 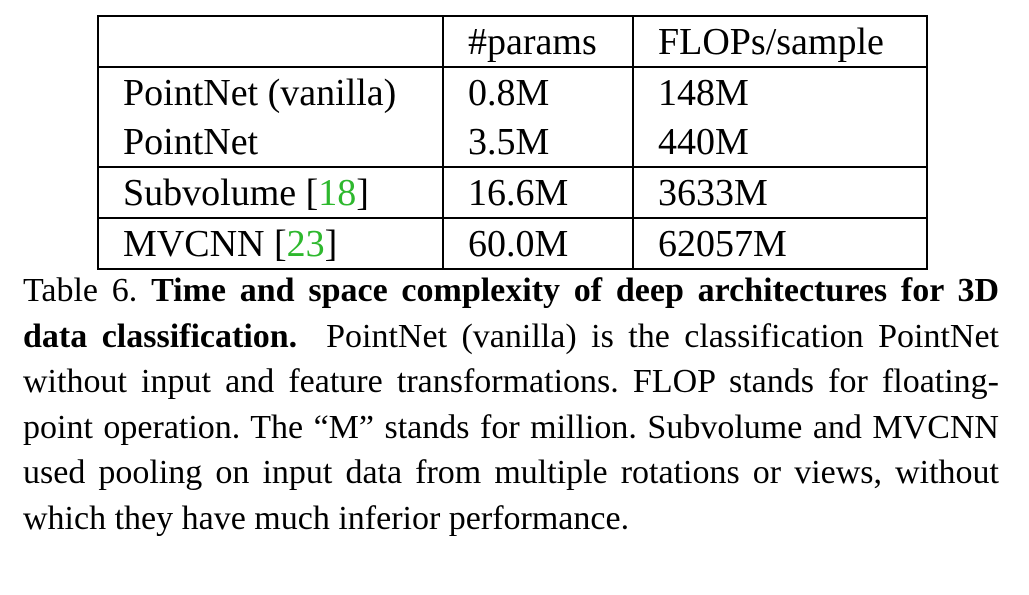 I want to click on model-name-cell: PointNet (vanilla), so click(x=270, y=92).